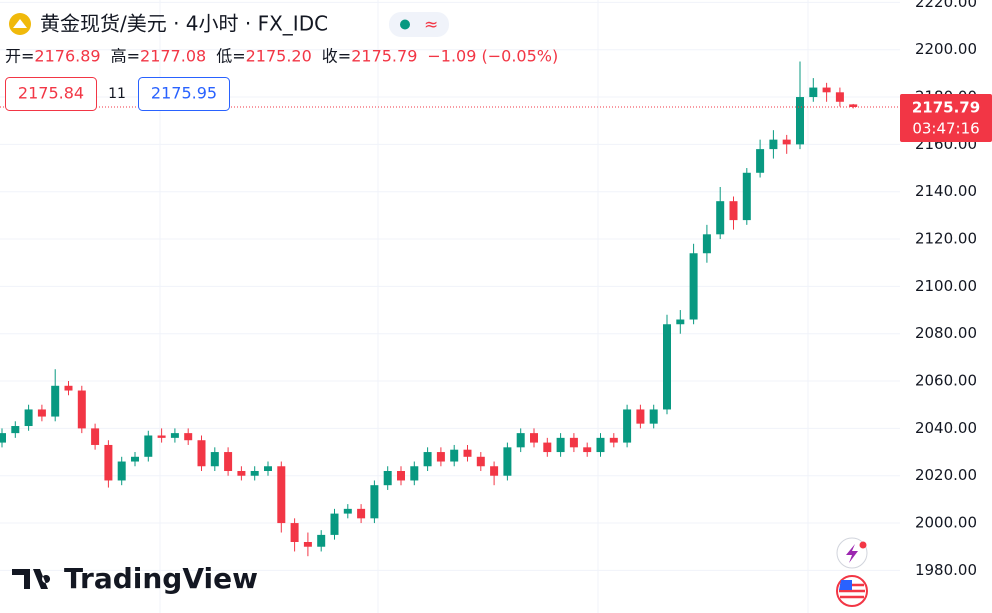 The image size is (992, 613). Describe the element at coordinates (125, 56) in the screenshot. I see `ohlc-label: 高=` at that location.